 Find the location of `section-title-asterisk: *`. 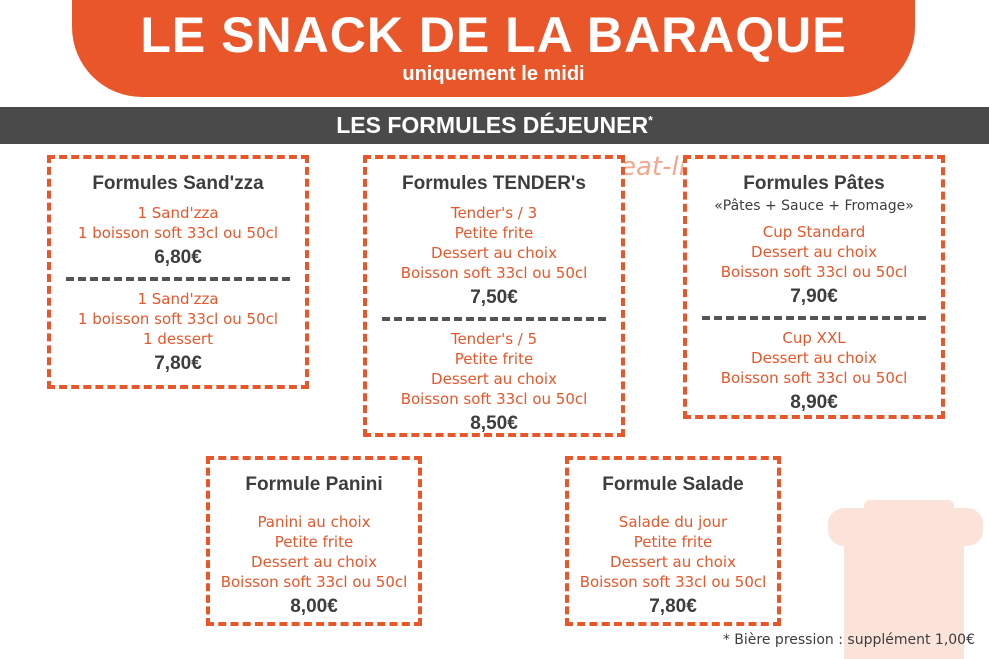

section-title-asterisk: * is located at coordinates (650, 120).